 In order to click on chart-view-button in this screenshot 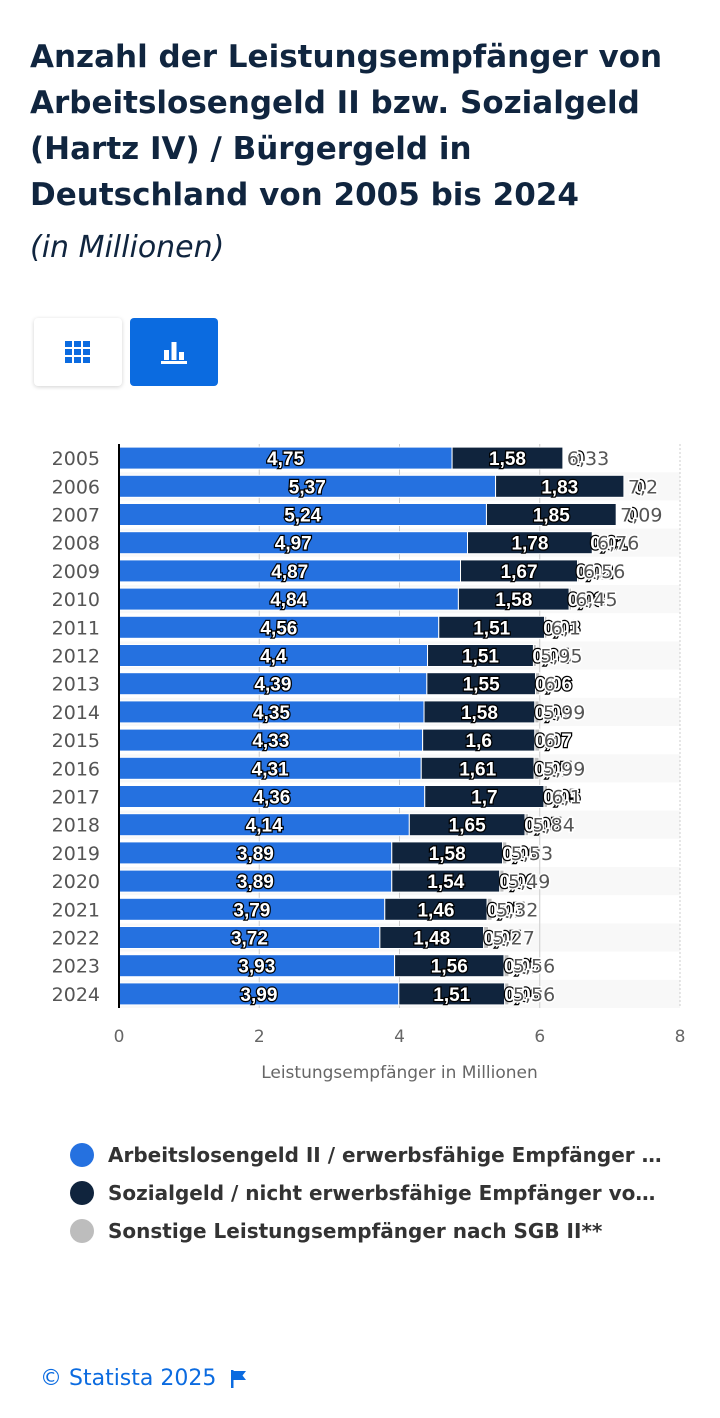, I will do `click(174, 352)`.